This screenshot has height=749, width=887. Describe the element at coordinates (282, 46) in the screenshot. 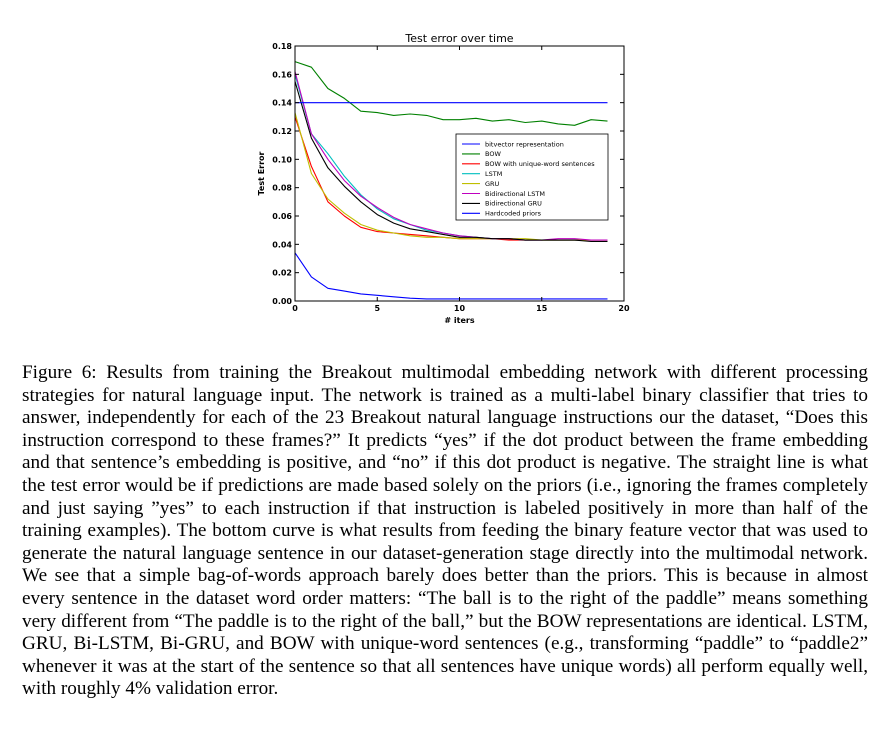

I see `y-tick-label: 0.18` at that location.